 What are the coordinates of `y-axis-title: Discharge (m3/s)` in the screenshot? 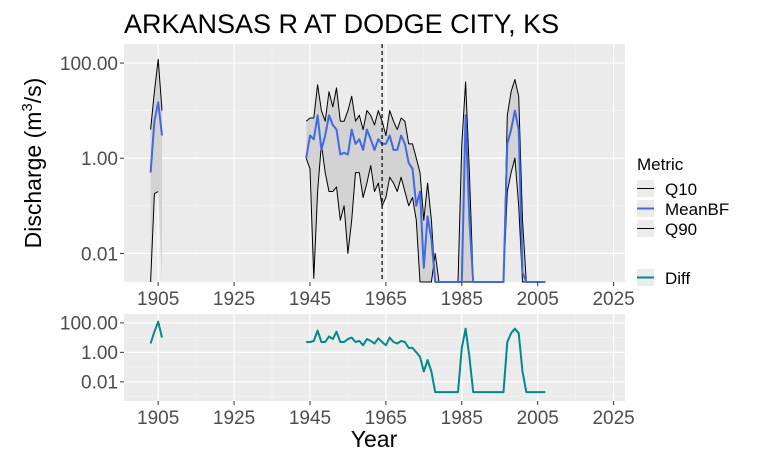 It's located at (32, 163).